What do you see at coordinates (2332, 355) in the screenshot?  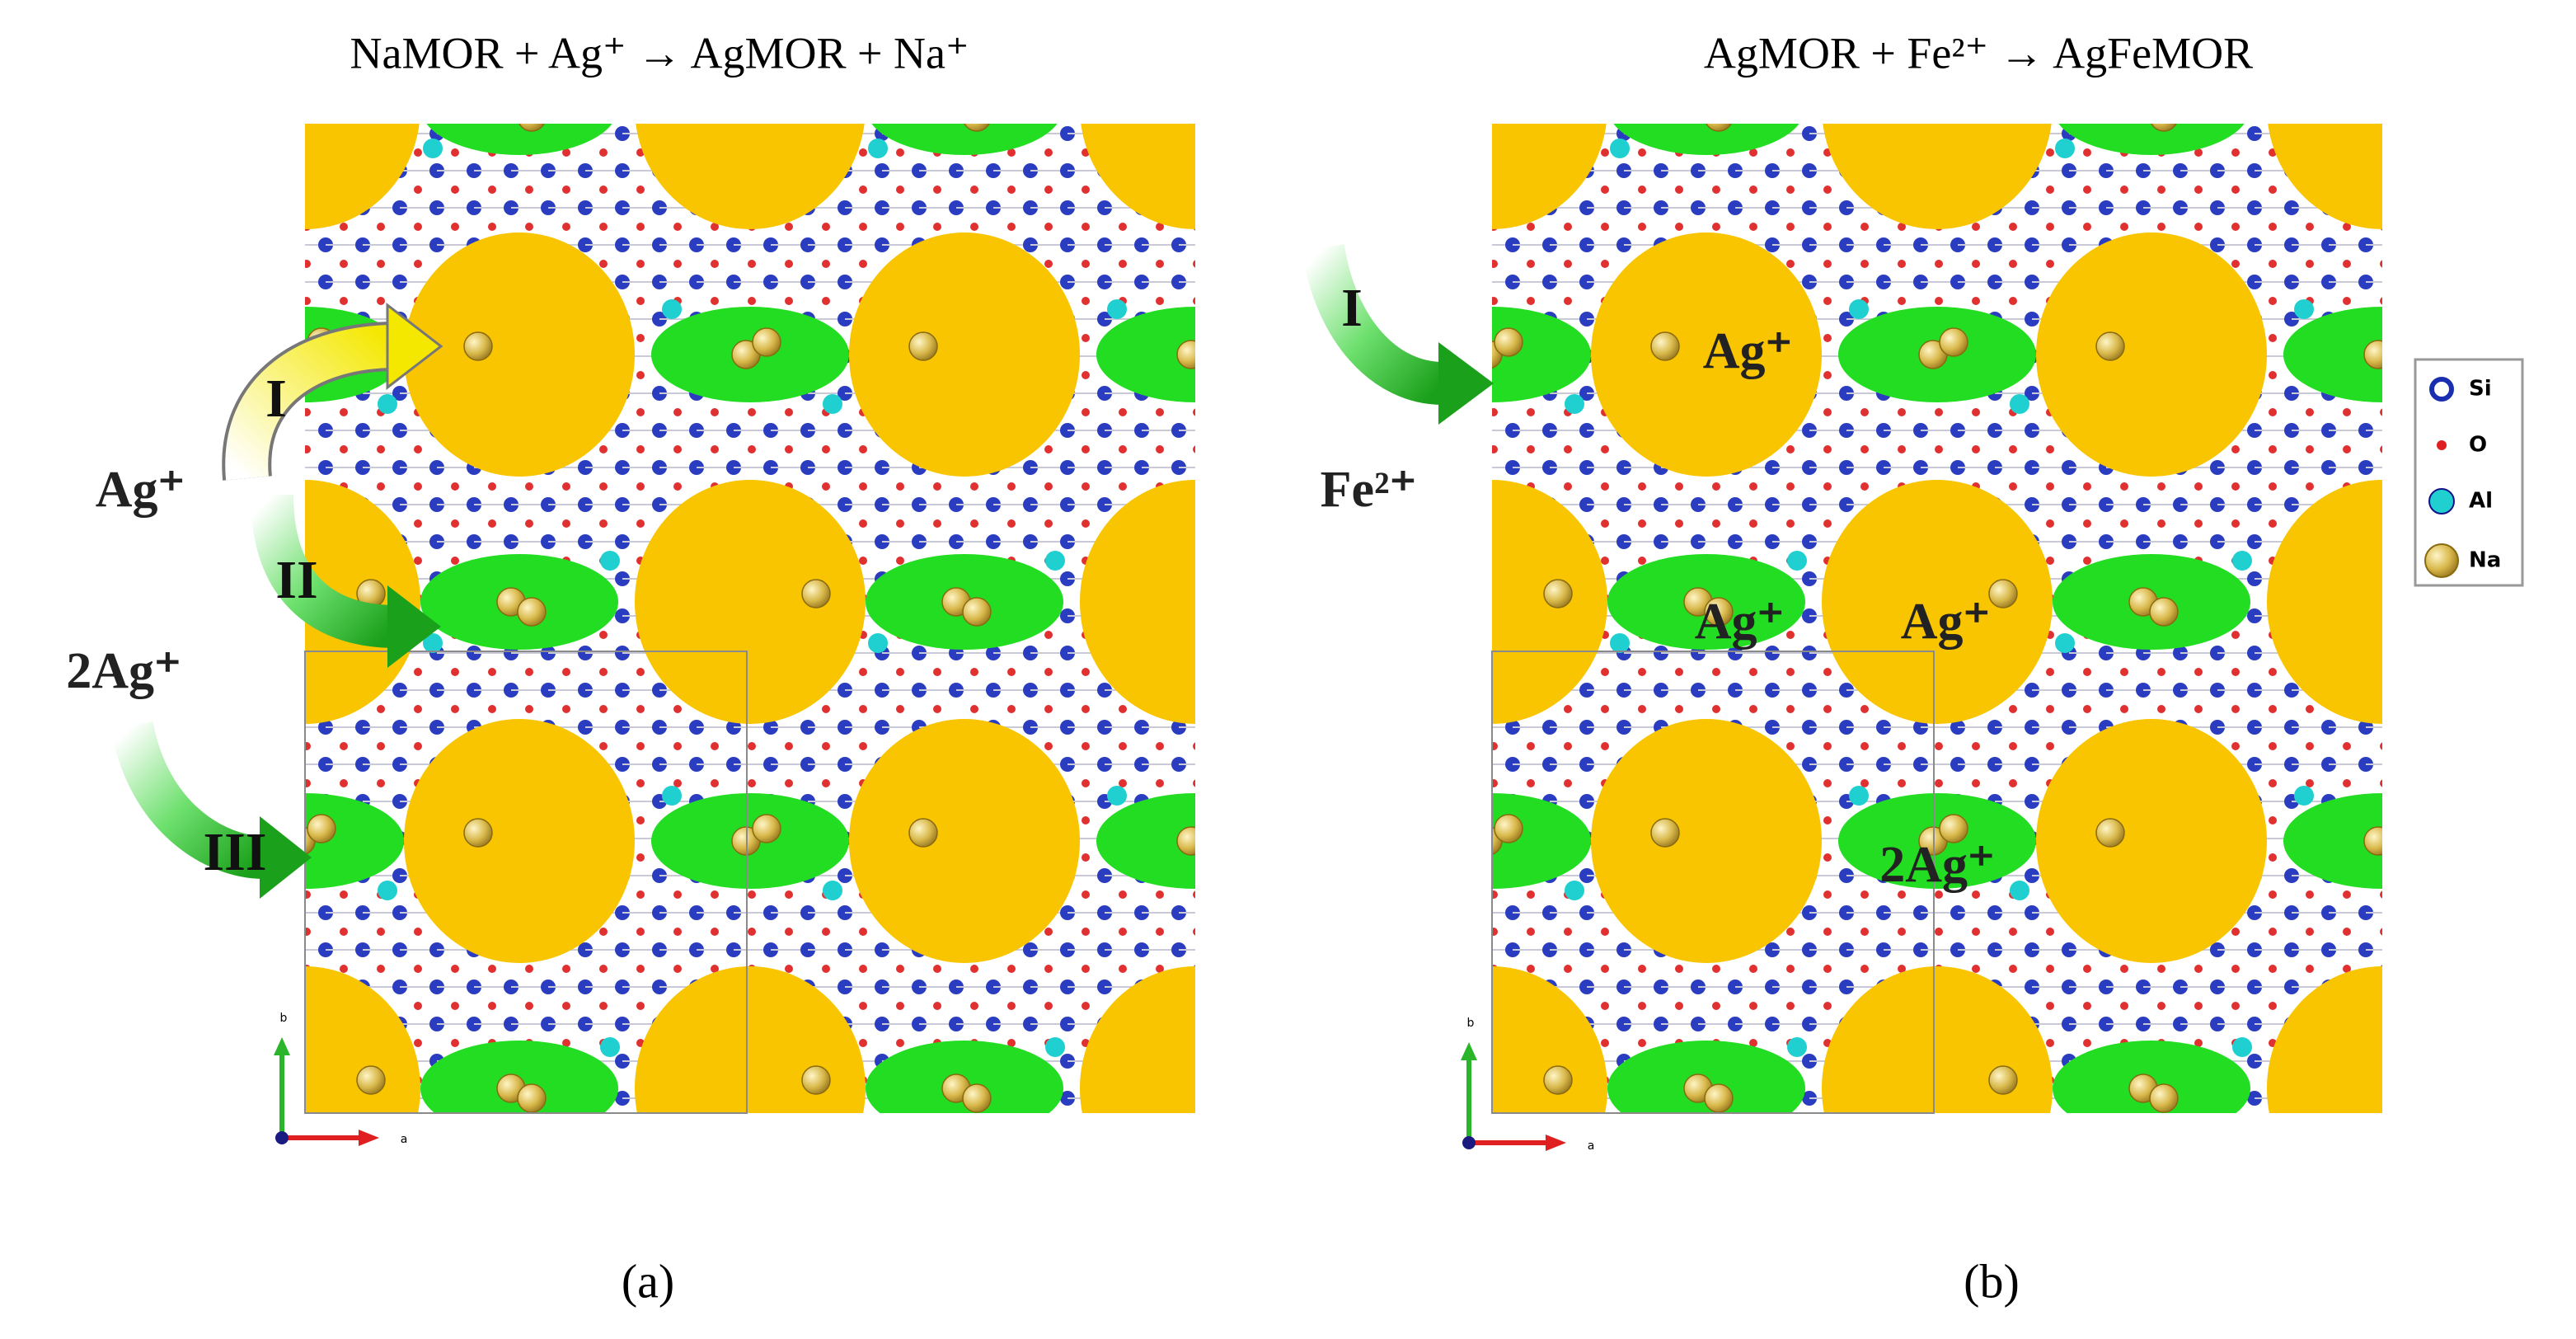 I see `side-pocket` at bounding box center [2332, 355].